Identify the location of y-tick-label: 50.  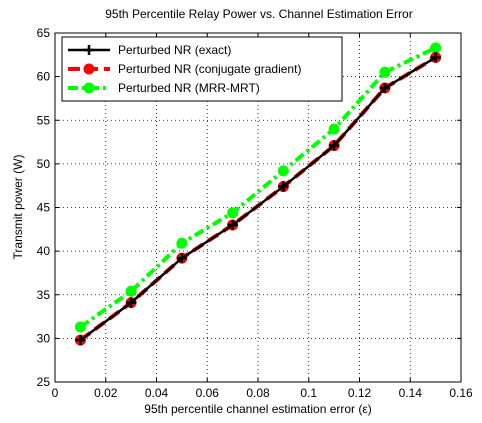
(44, 164).